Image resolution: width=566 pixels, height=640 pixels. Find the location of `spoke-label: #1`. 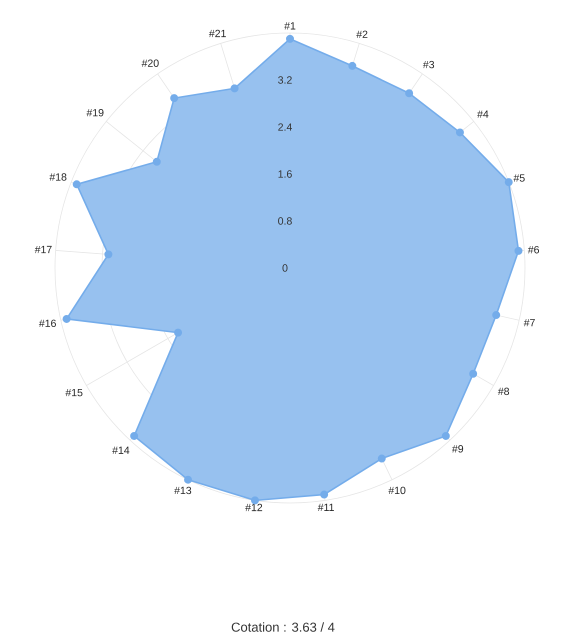

spoke-label: #1 is located at coordinates (290, 26).